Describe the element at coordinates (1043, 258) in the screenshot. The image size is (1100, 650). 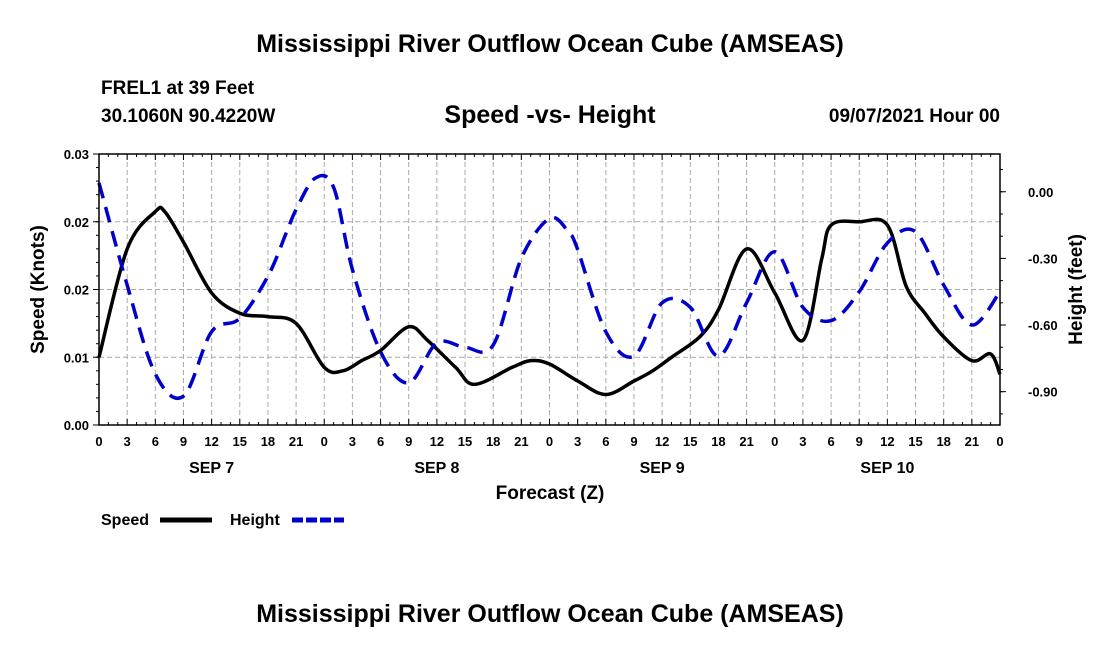
I see `y-right-tick-label: -0.30` at that location.